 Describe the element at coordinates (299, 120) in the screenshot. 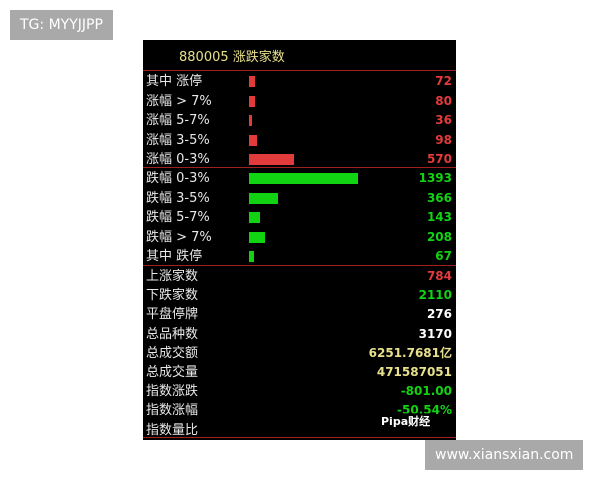

I see `breadth-row: 涨幅 5-7% 36` at that location.